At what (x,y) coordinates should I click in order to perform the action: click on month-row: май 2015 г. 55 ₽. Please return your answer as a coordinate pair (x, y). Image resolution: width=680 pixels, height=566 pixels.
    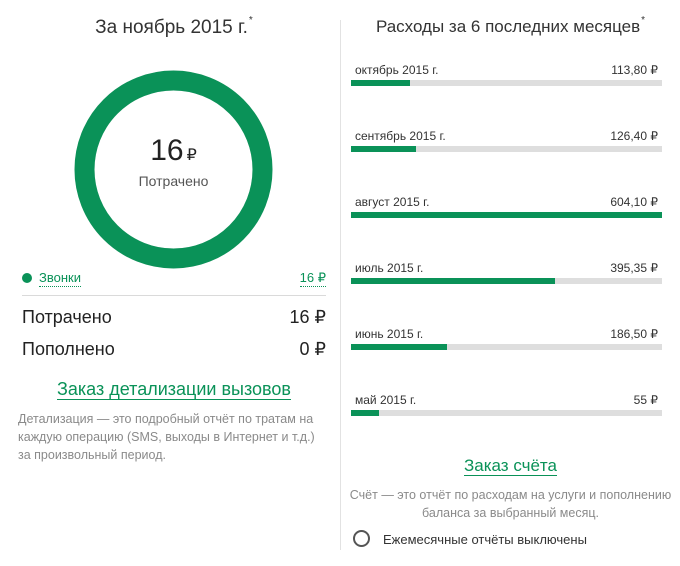
    Looking at the image, I should click on (506, 408).